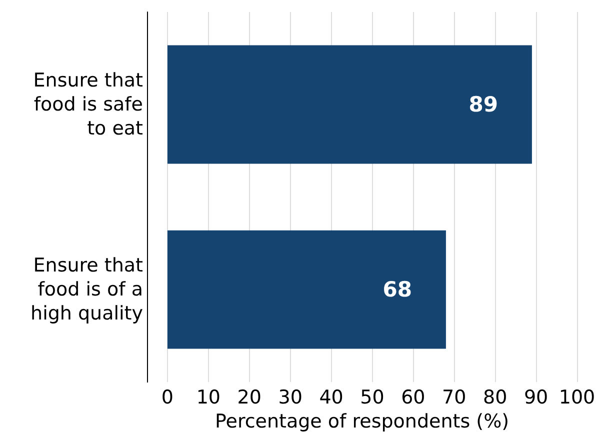 The height and width of the screenshot is (436, 603). I want to click on data-label: 68, so click(397, 290).